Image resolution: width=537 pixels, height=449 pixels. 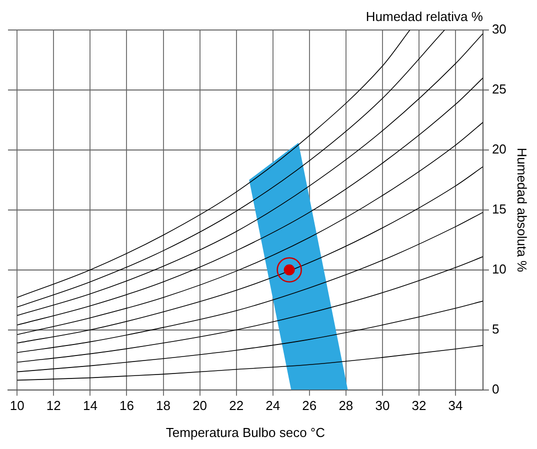 I want to click on y-tick-label: 30, so click(x=499, y=29).